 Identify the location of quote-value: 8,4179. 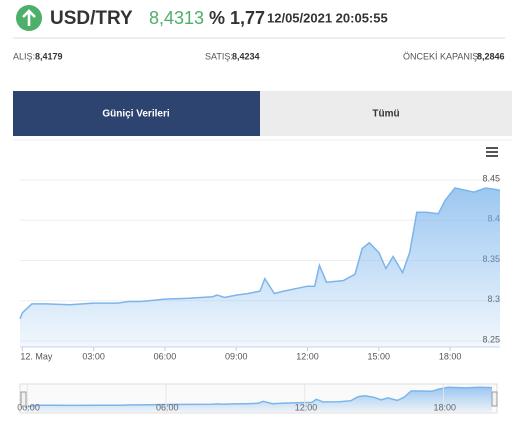
(49, 56).